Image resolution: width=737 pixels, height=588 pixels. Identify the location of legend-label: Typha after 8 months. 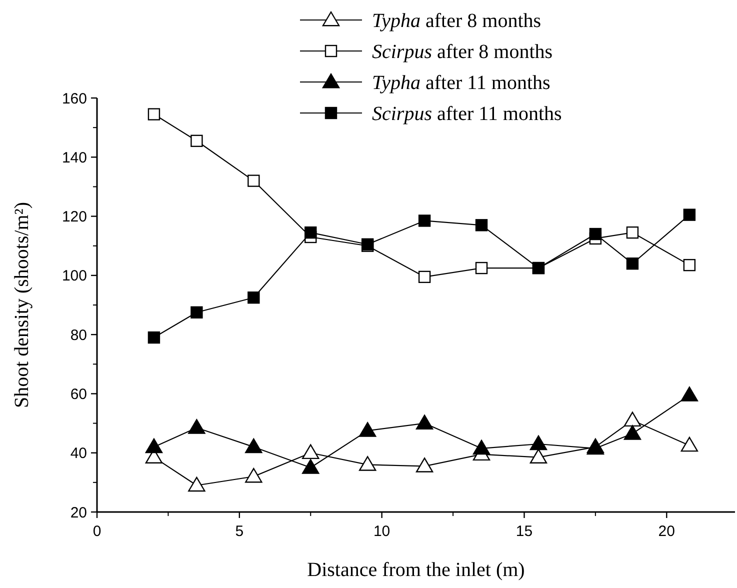
(457, 21).